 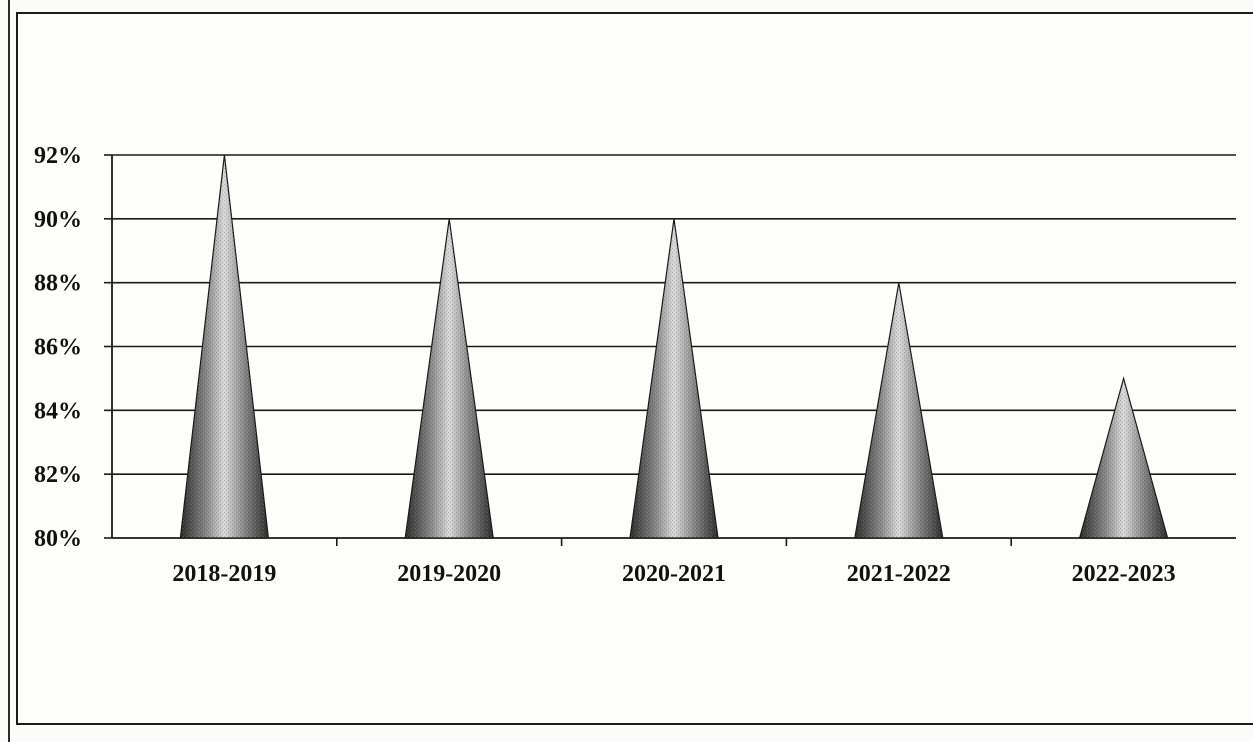 What do you see at coordinates (58, 220) in the screenshot?
I see `y-tick-label: 90%` at bounding box center [58, 220].